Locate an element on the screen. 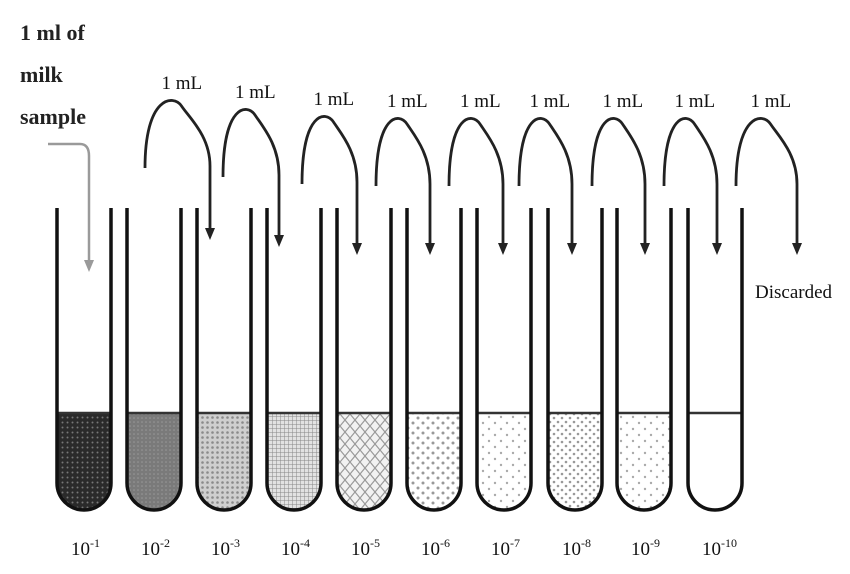 Image resolution: width=850 pixels, height=574 pixels. dilution-label: 10-3 is located at coordinates (225, 548).